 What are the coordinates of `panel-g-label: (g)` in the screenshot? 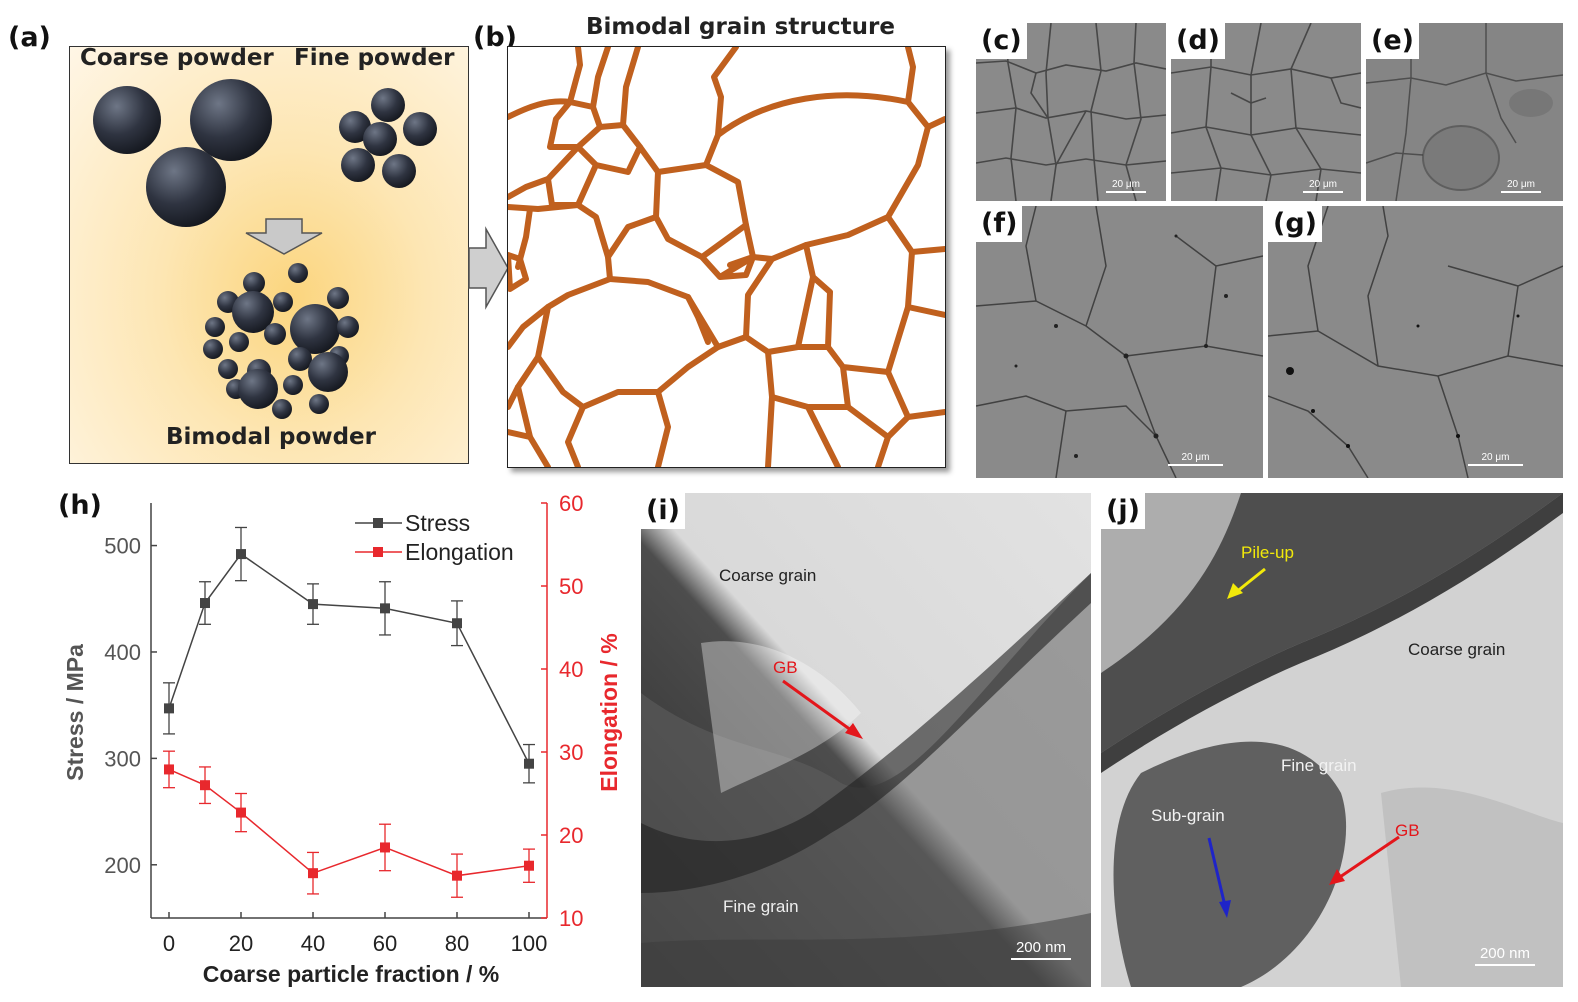 It's located at (1295, 224).